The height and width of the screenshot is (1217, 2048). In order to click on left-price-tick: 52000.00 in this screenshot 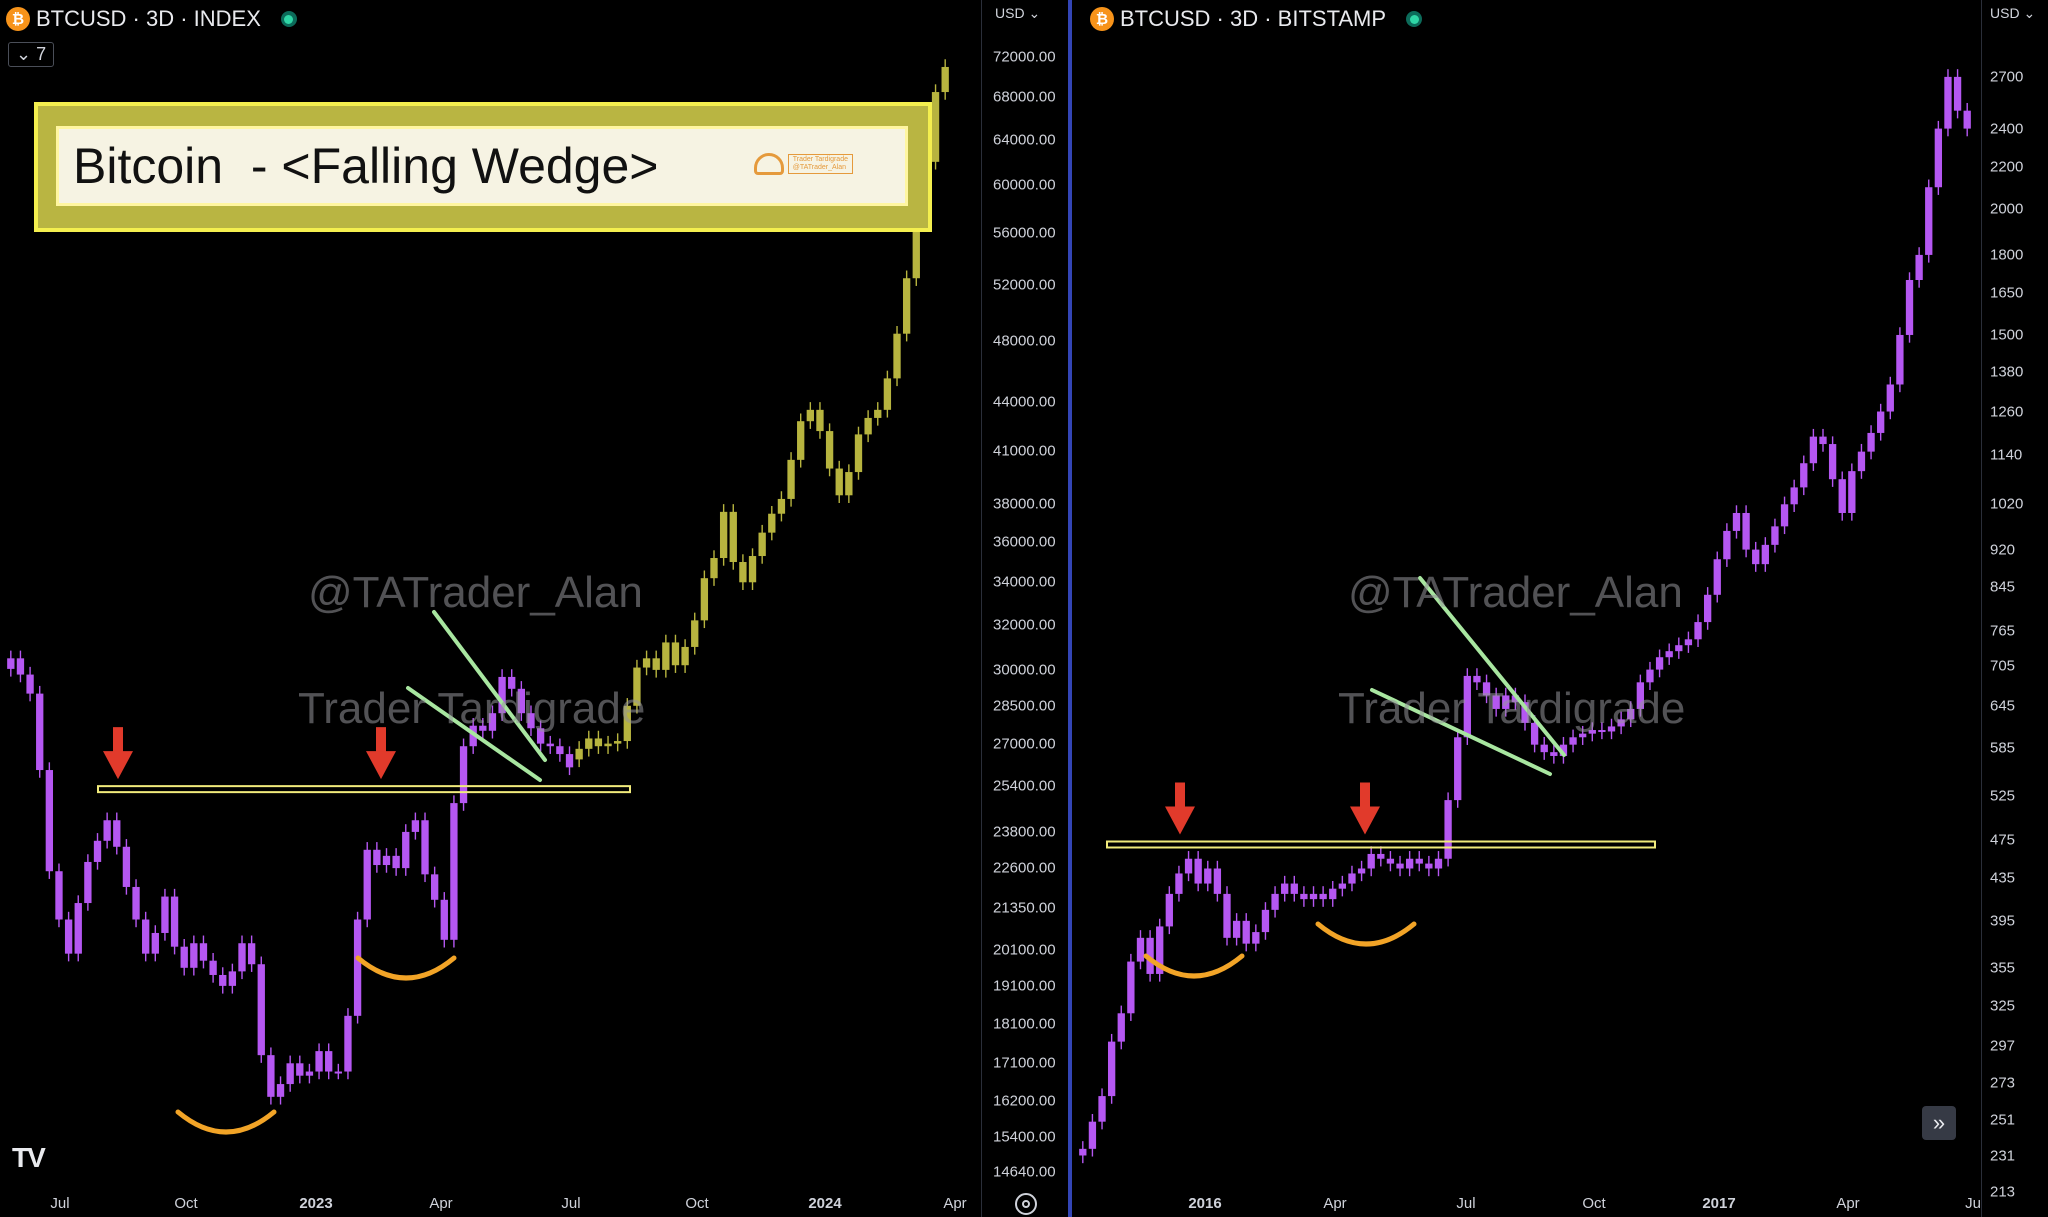, I will do `click(1024, 285)`.